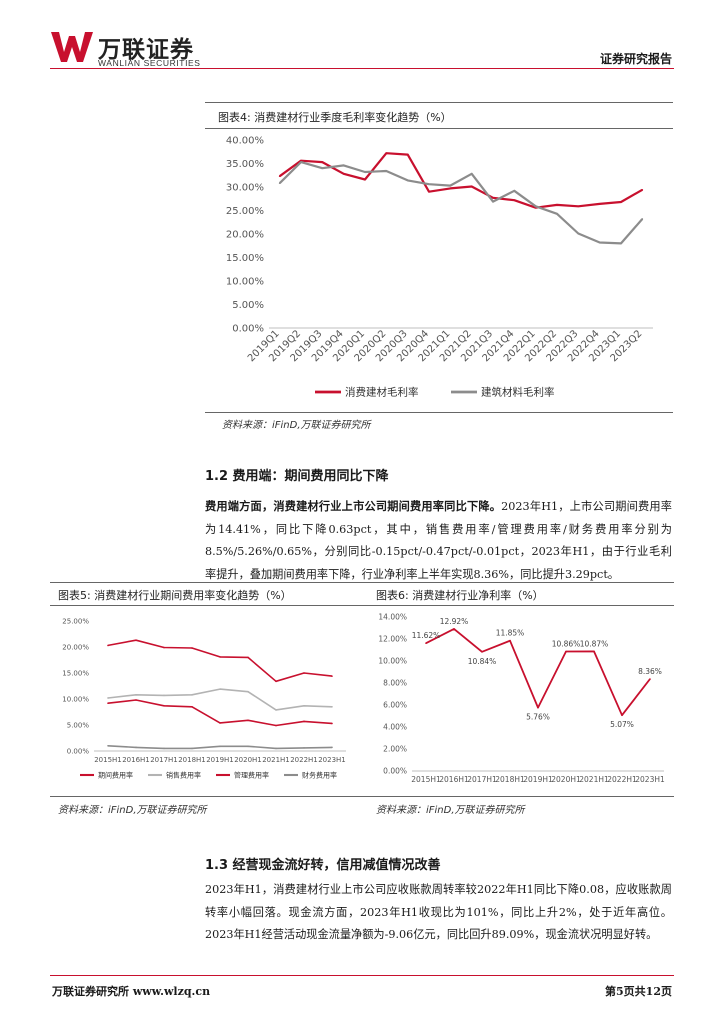  What do you see at coordinates (78, 725) in the screenshot?
I see `y-tick-label: 5.00%` at bounding box center [78, 725].